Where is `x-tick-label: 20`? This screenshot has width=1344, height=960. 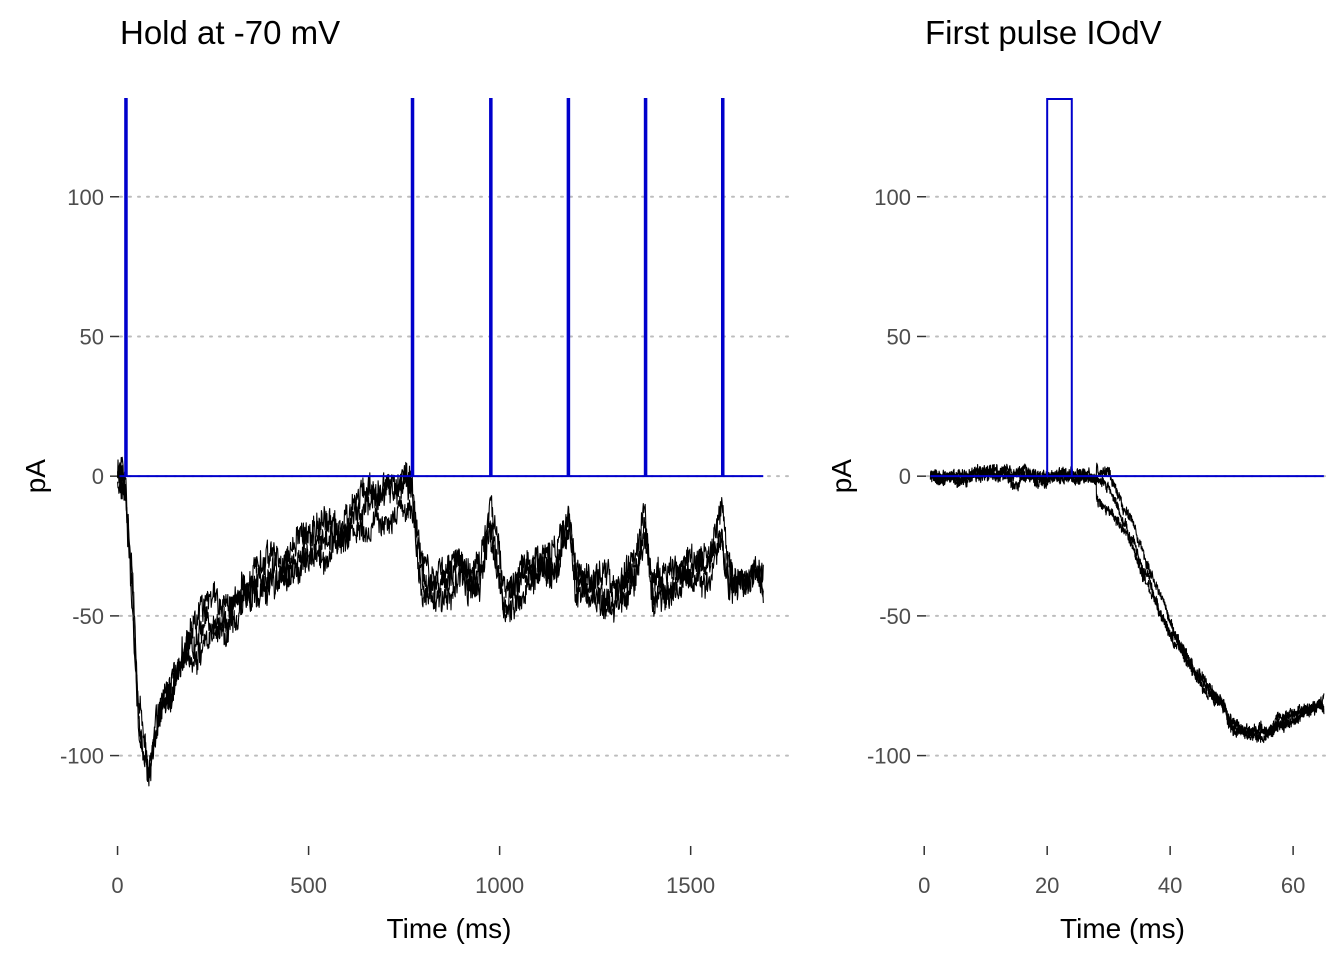
x-tick-label: 20 is located at coordinates (1047, 885).